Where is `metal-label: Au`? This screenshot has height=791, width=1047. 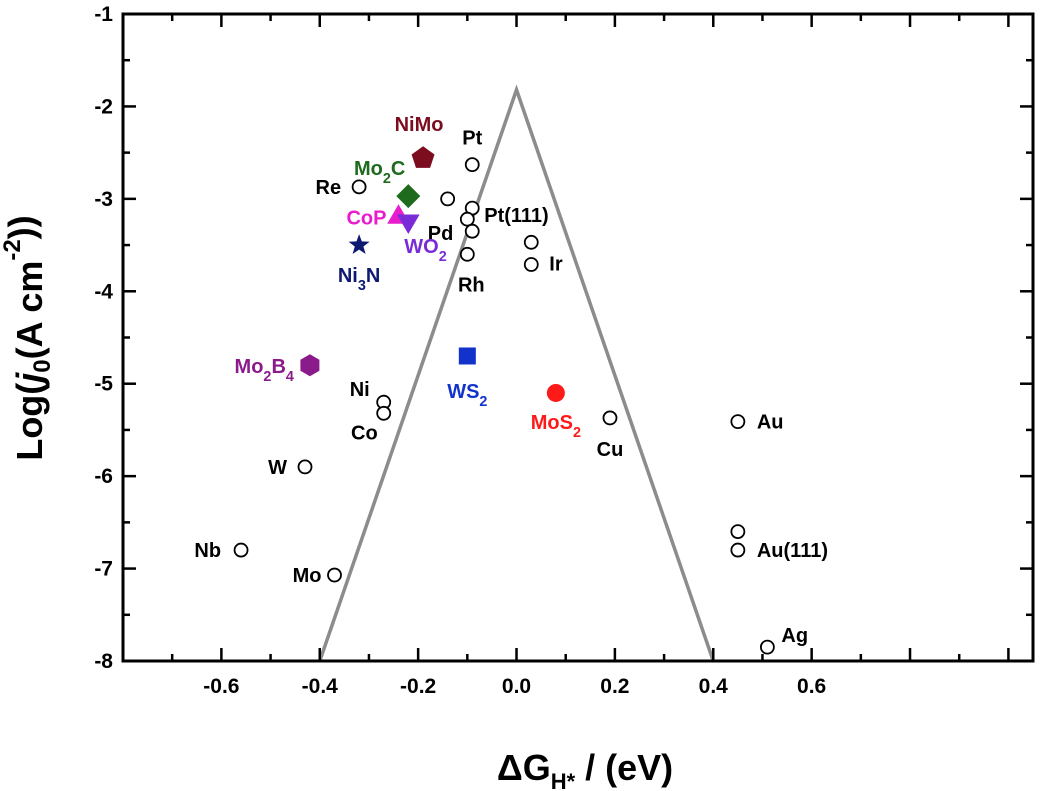
metal-label: Au is located at coordinates (770, 423).